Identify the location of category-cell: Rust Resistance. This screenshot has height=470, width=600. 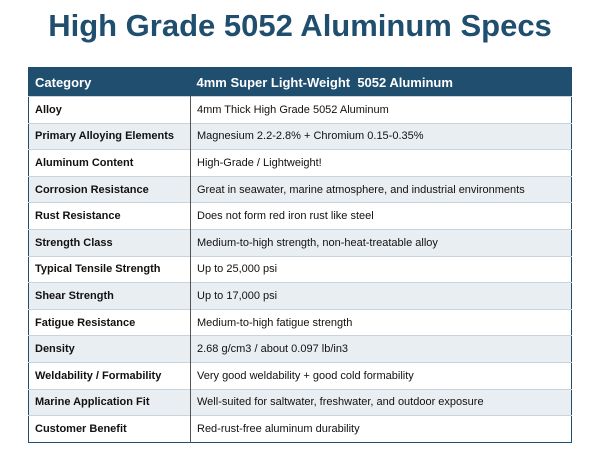
(109, 216).